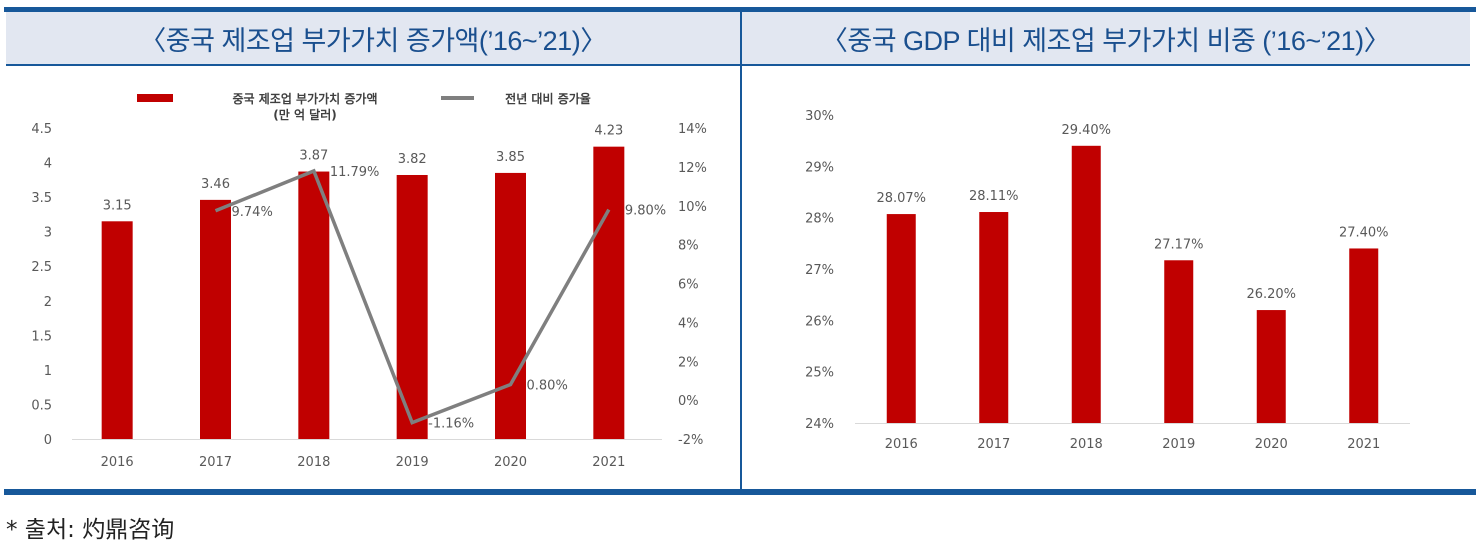 Image resolution: width=1481 pixels, height=551 pixels. I want to click on line-data-label: 9.74%, so click(252, 212).